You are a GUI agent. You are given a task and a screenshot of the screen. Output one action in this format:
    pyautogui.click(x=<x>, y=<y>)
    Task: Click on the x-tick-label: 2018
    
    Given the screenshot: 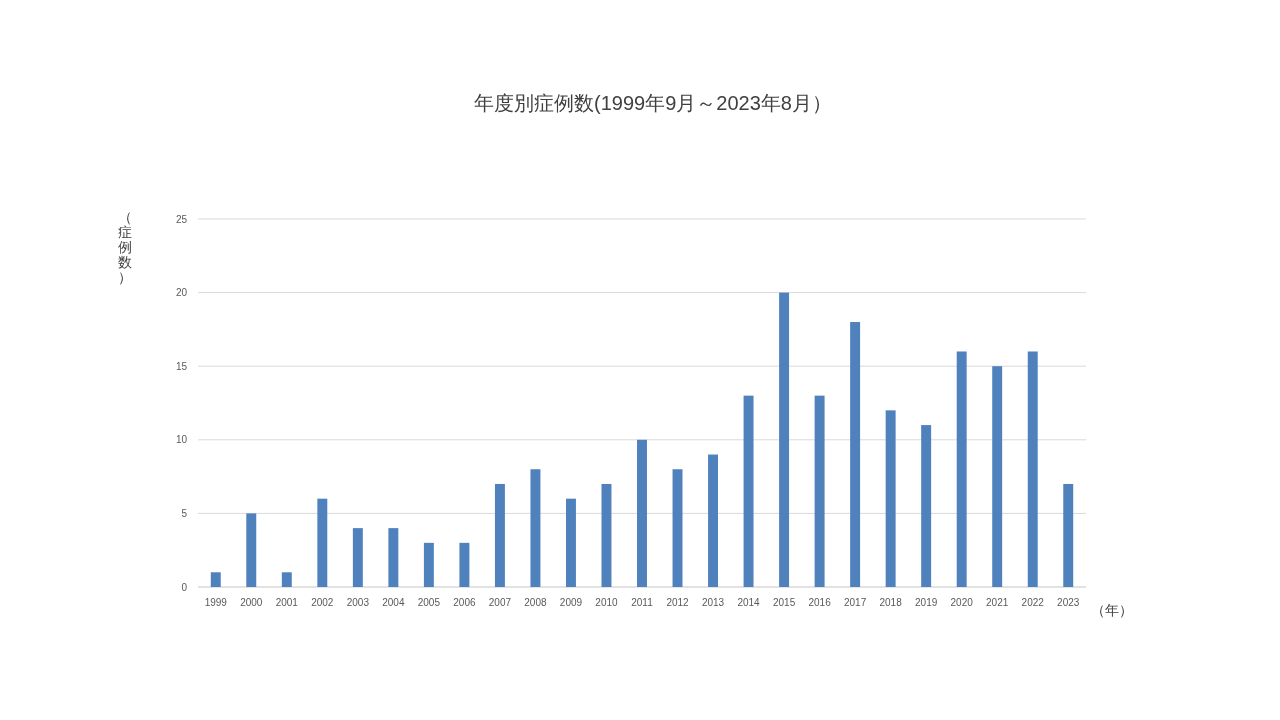 What is the action you would take?
    pyautogui.click(x=891, y=602)
    